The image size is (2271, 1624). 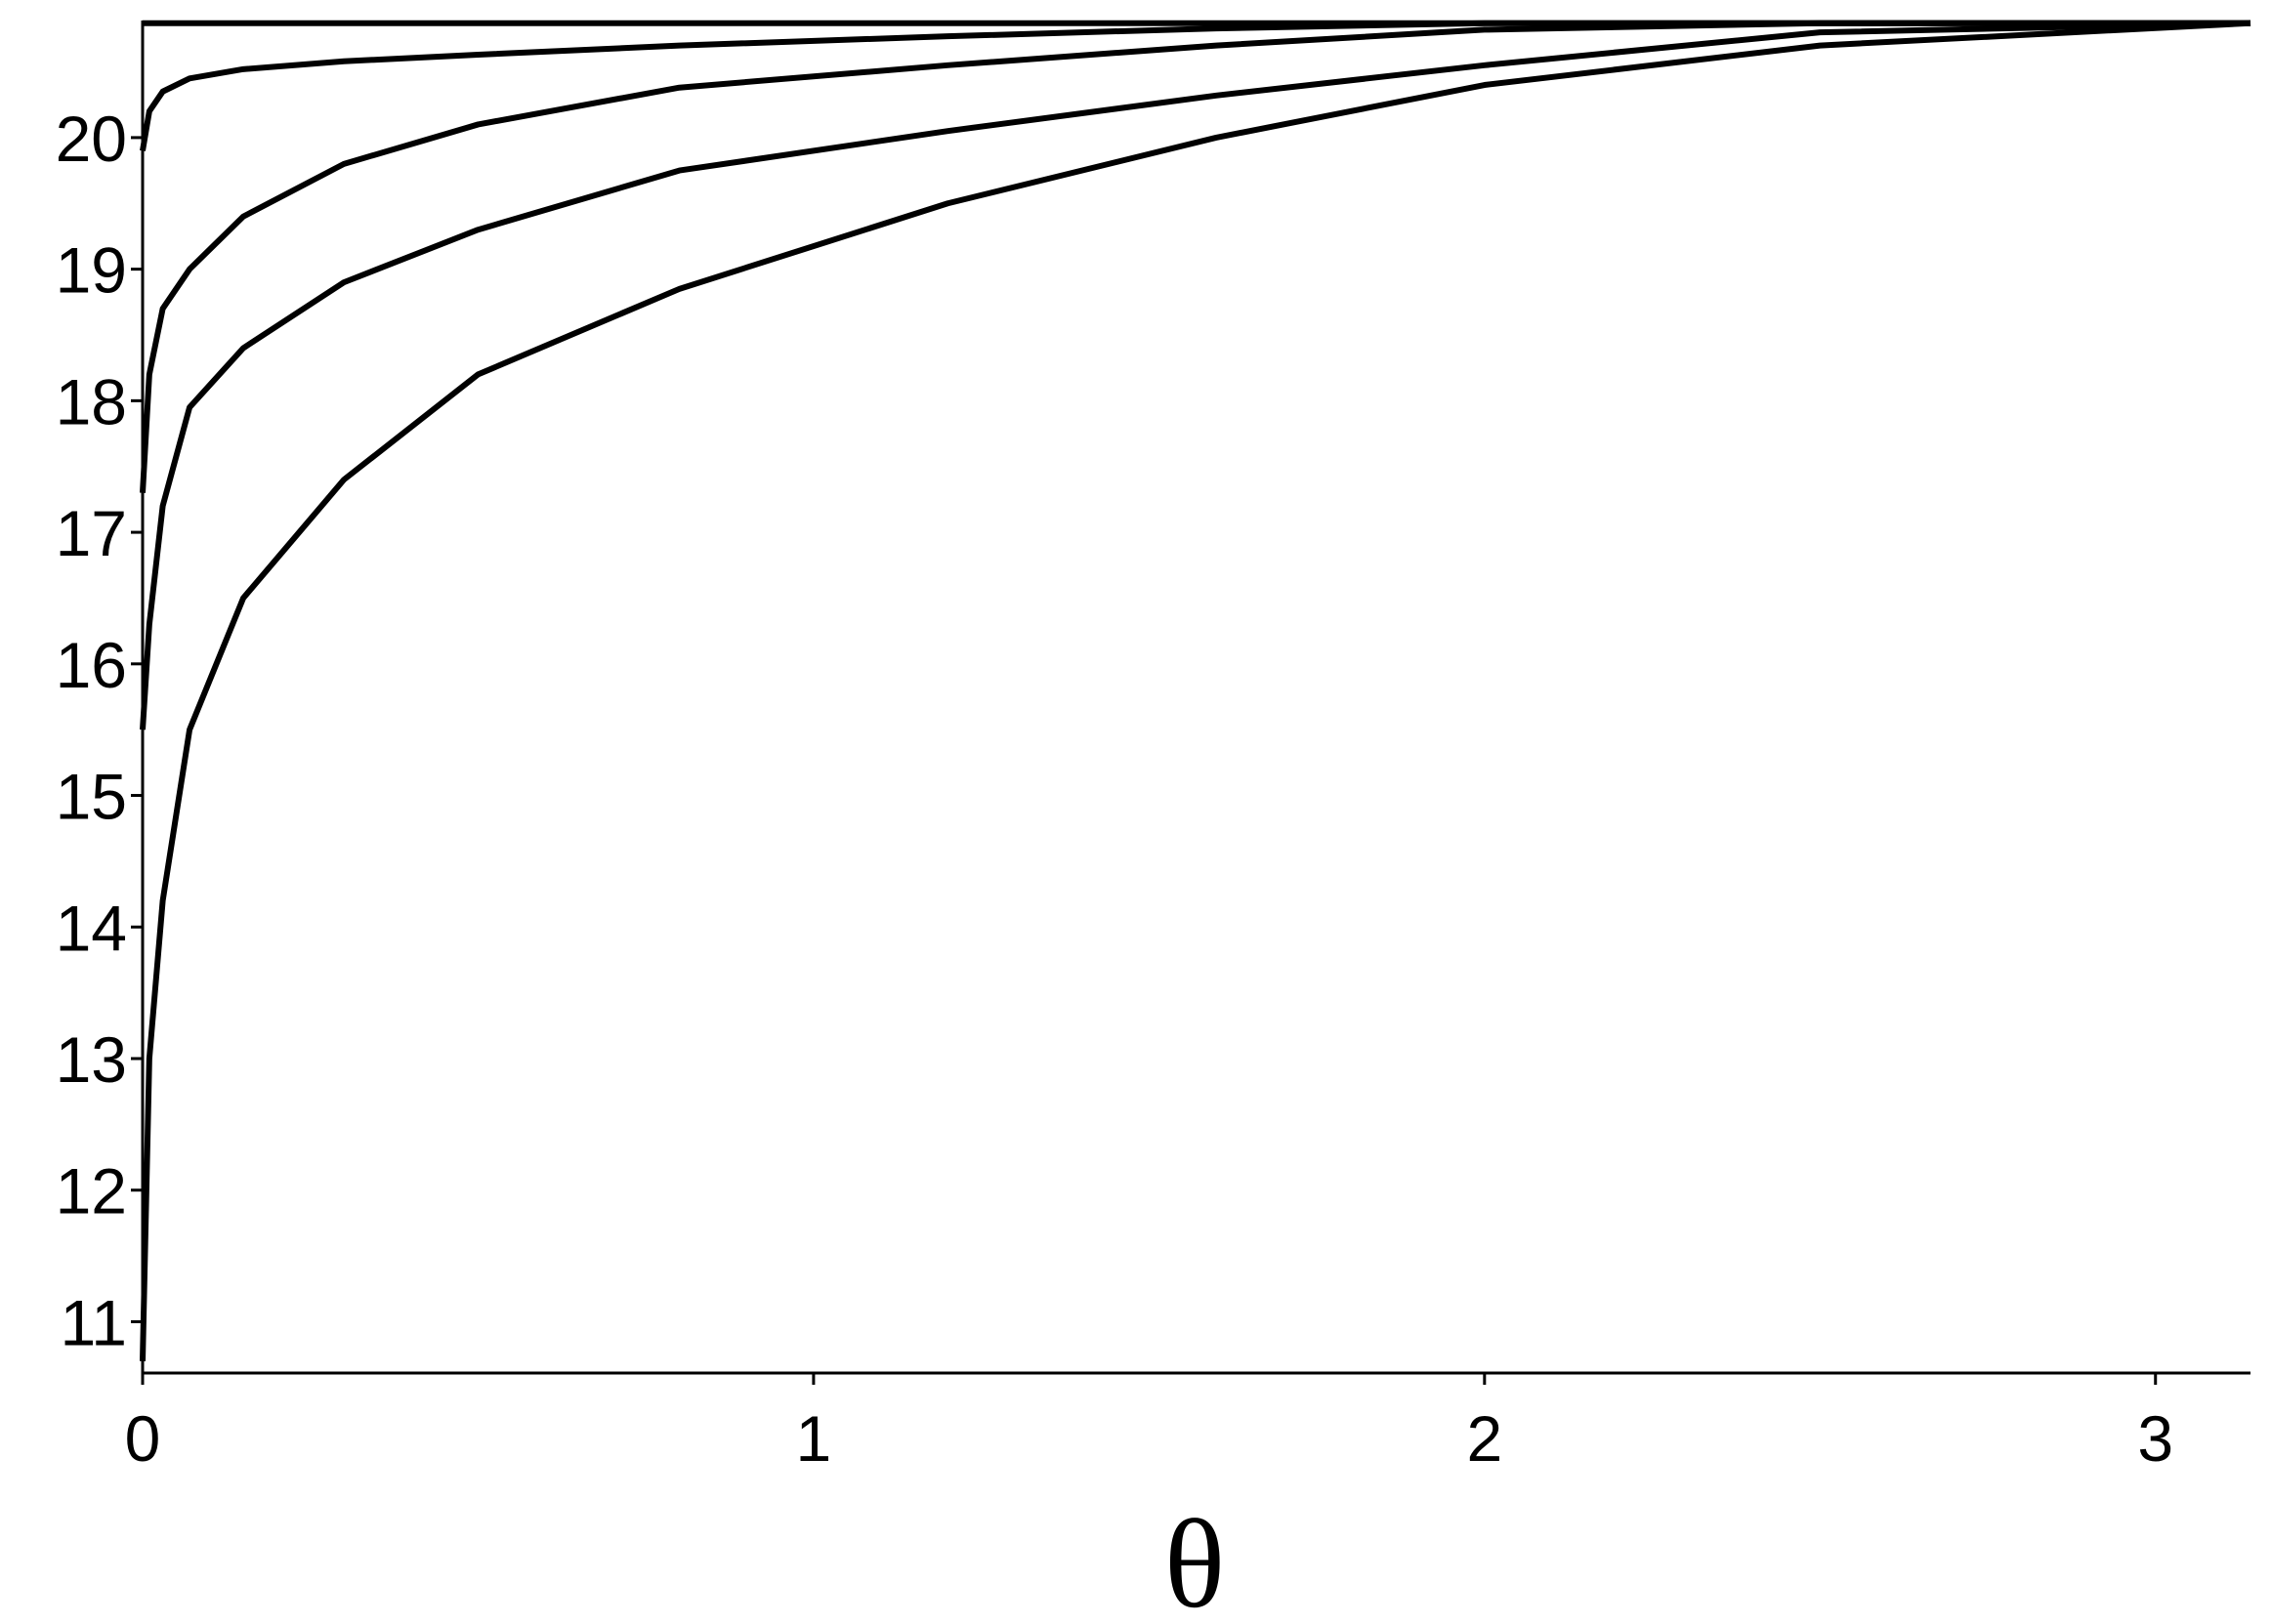 What do you see at coordinates (91, 665) in the screenshot?
I see `y-tick-label: 16` at bounding box center [91, 665].